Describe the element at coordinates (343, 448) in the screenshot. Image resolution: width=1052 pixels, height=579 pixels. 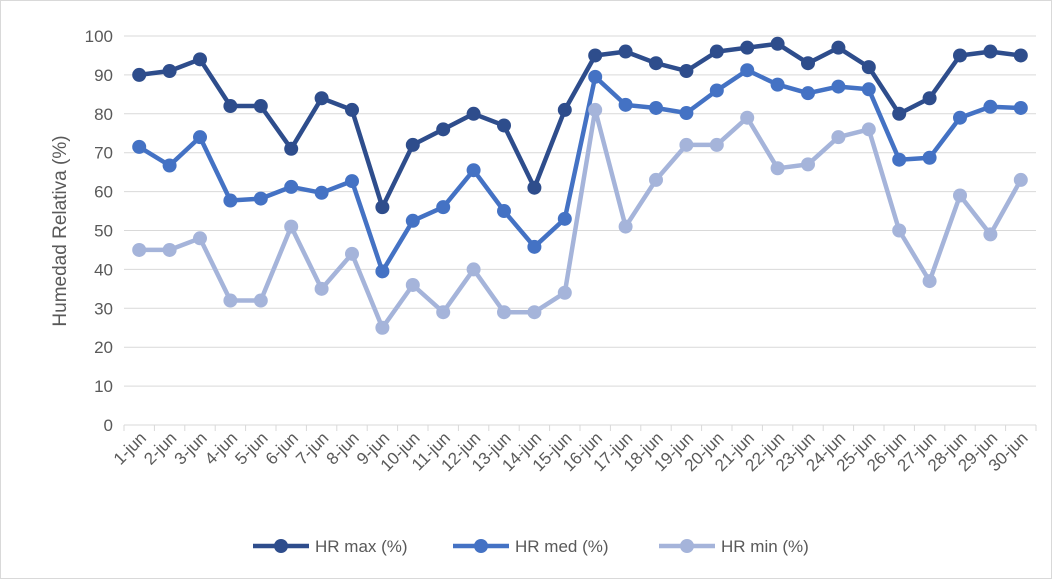
I see `x-tick-label: 8-jun` at that location.